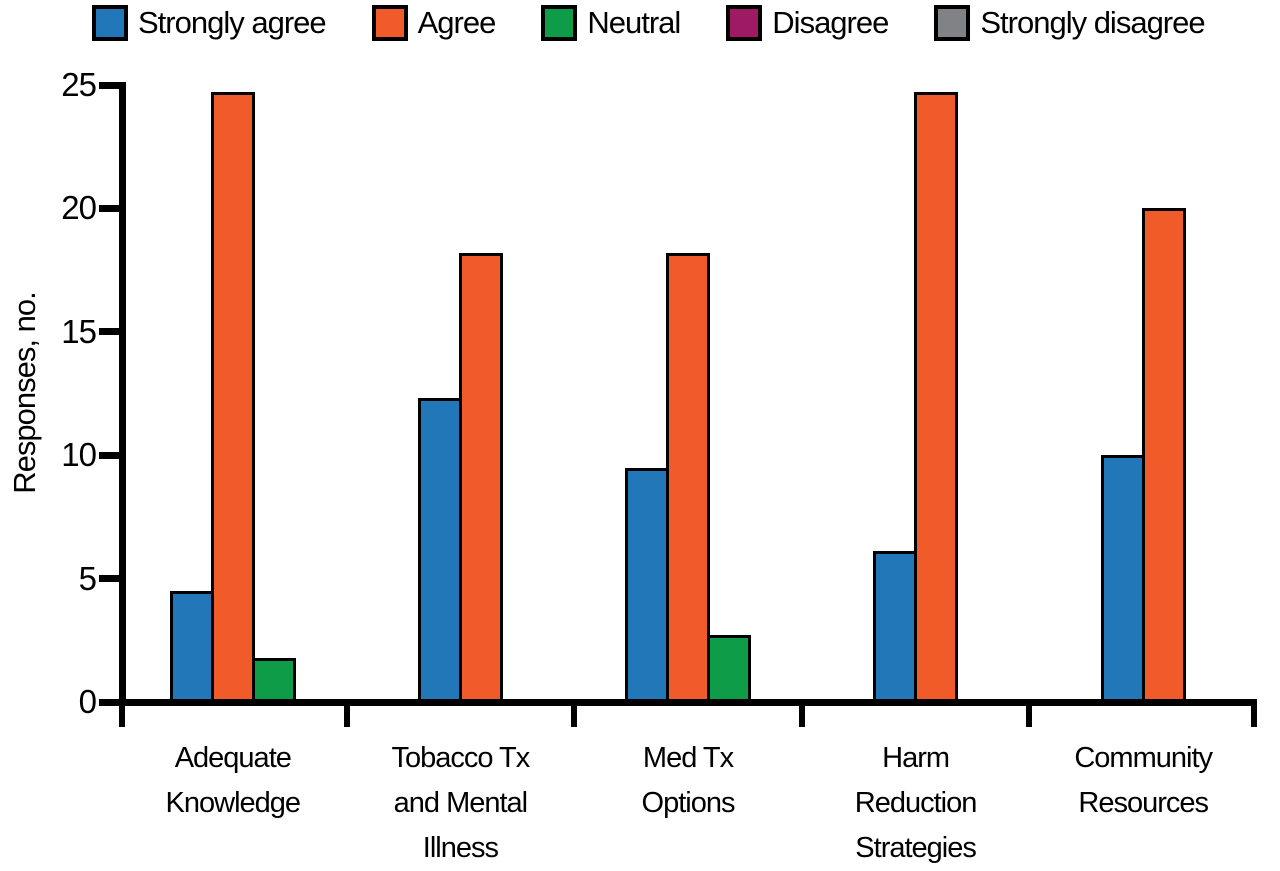 Image resolution: width=1280 pixels, height=871 pixels. Describe the element at coordinates (389, 23) in the screenshot. I see `legend-swatch-agree` at that location.